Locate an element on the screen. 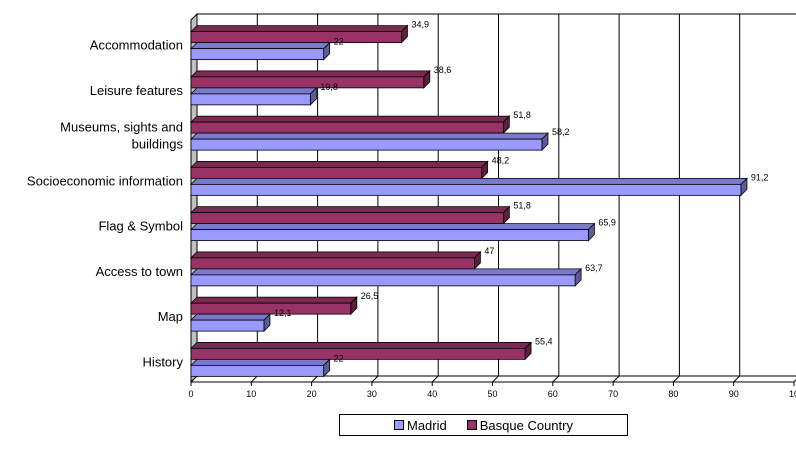  chart-legend: Madrid Basque Country is located at coordinates (483, 425).